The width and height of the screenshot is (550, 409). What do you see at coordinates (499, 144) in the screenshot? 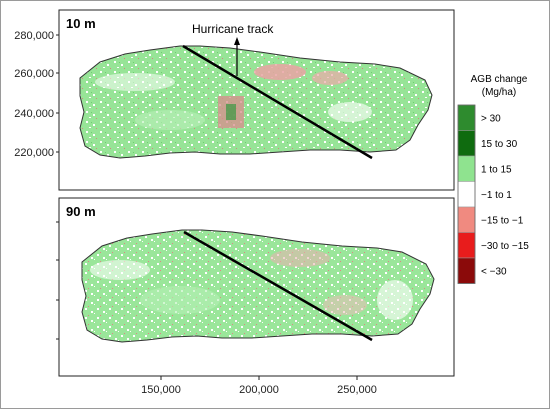
I see `legend-label: 15 to 30` at bounding box center [499, 144].